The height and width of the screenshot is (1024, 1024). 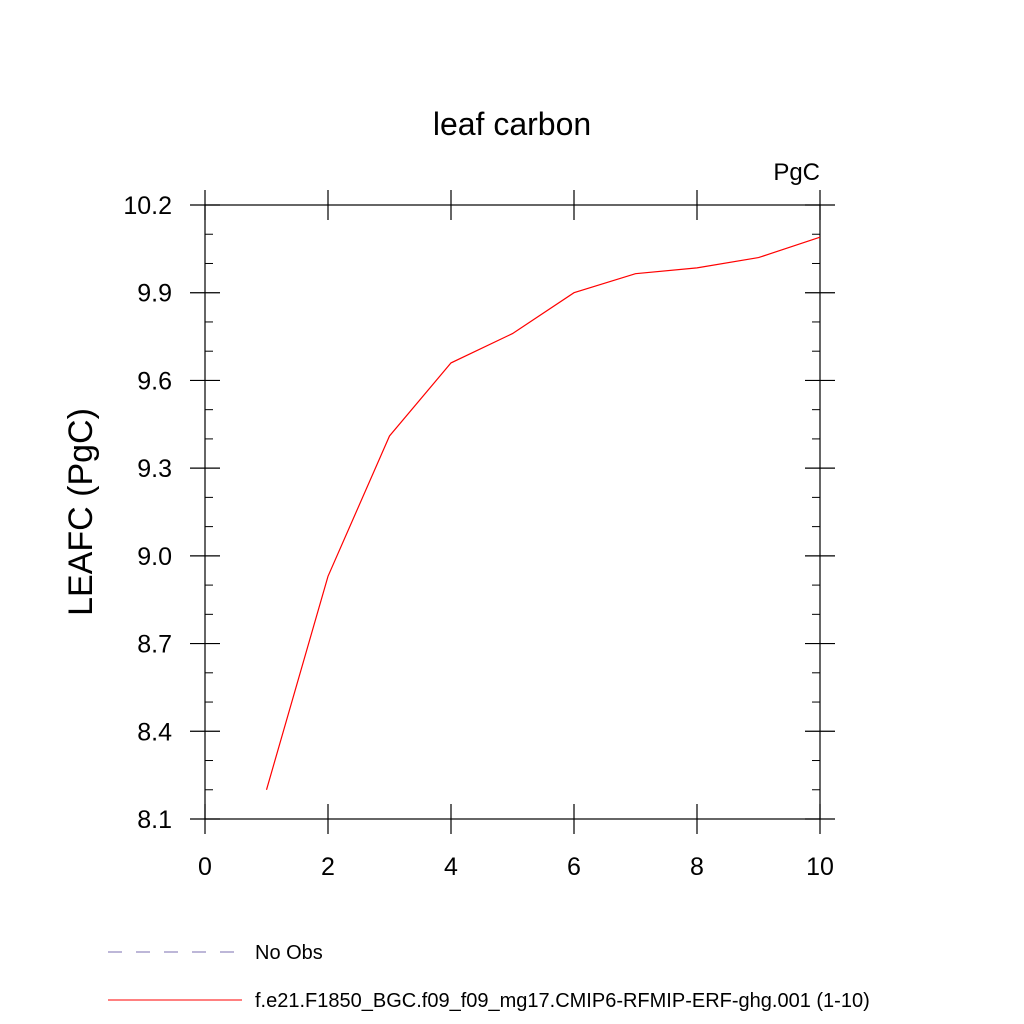 What do you see at coordinates (154, 645) in the screenshot?
I see `y-tick-label: 8.7` at bounding box center [154, 645].